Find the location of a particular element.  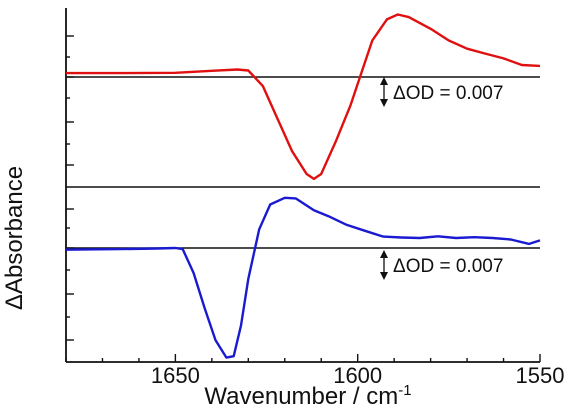

x-tick-label: 1550 is located at coordinates (540, 375).